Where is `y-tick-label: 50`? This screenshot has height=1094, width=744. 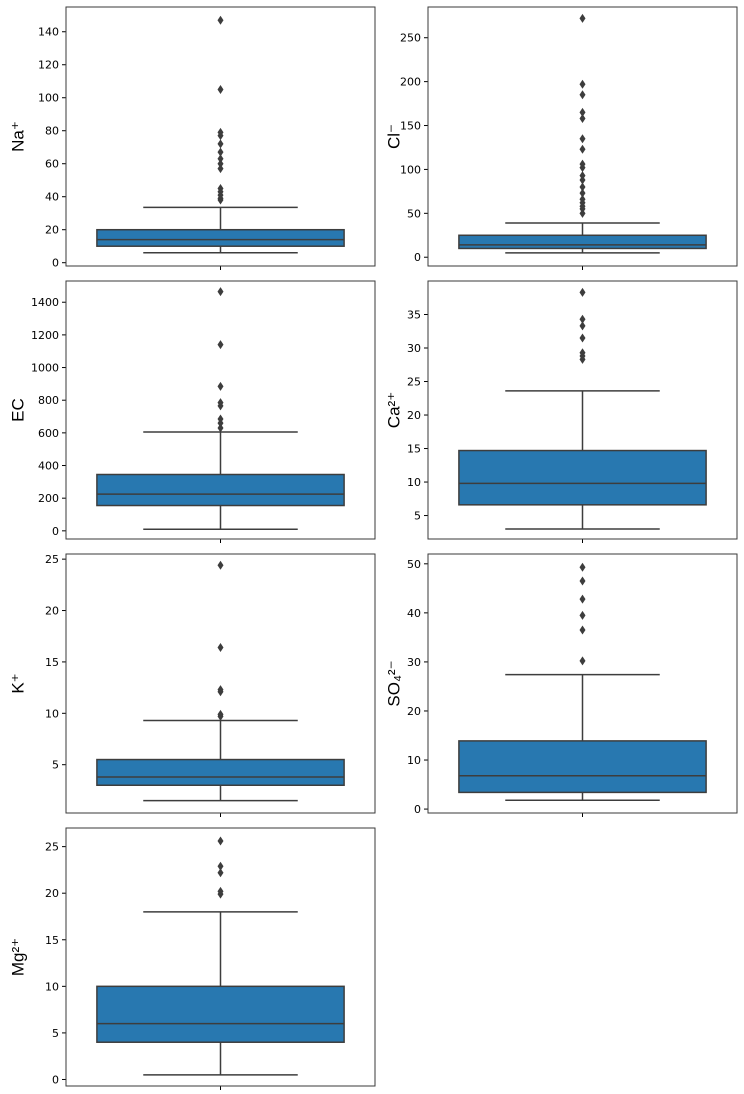 y-tick-label: 50 is located at coordinates (414, 564).